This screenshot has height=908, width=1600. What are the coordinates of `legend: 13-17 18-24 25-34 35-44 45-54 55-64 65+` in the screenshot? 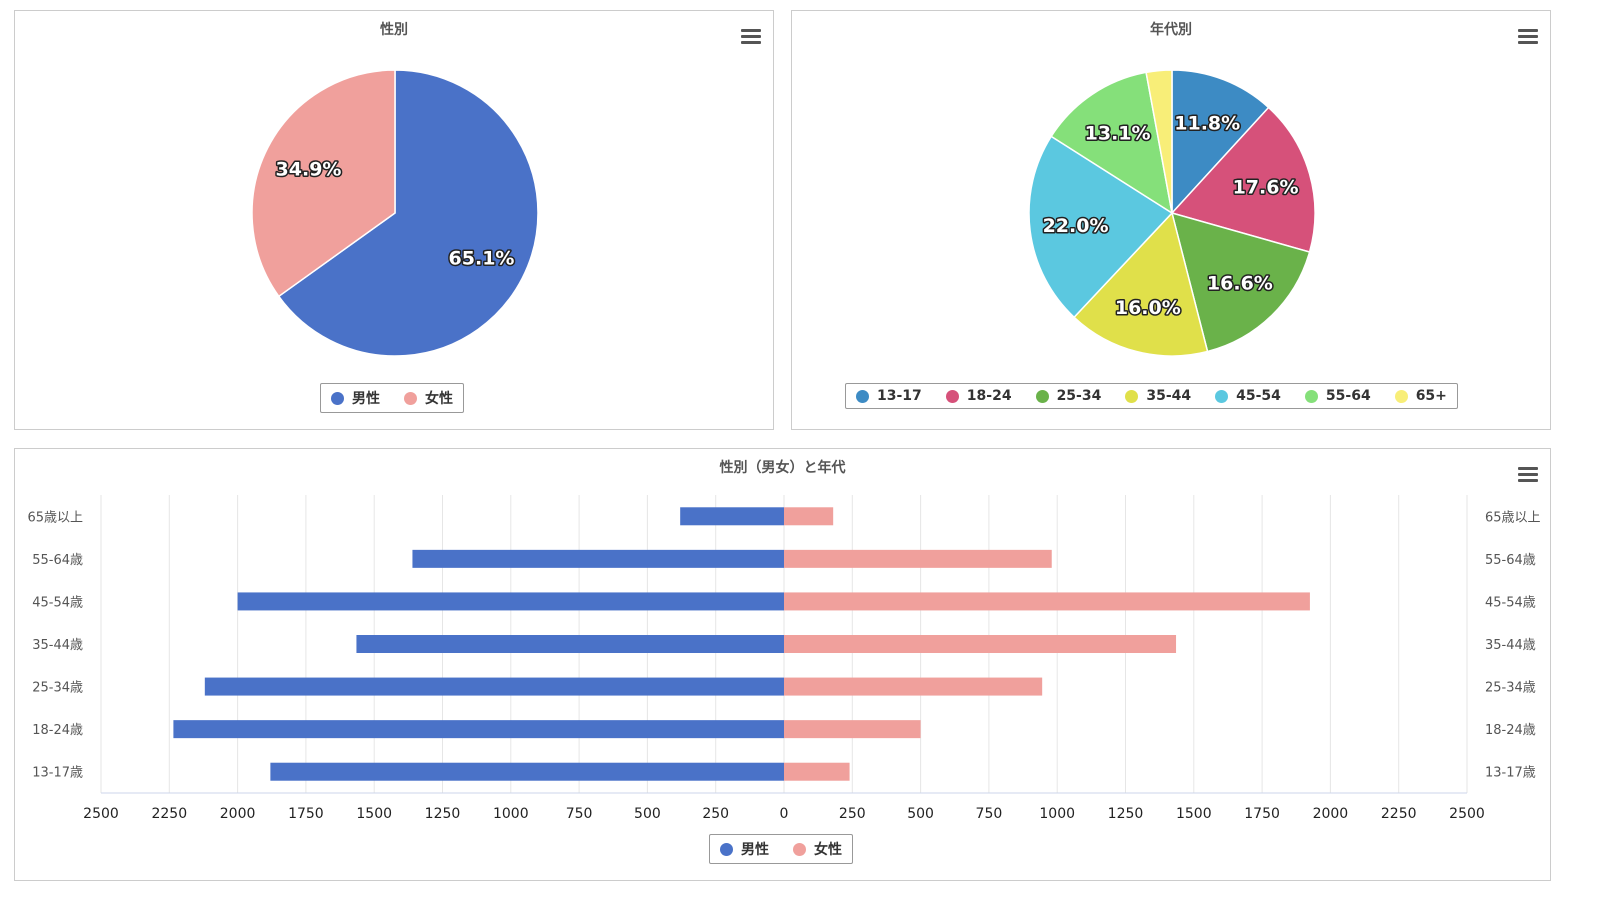 It's located at (1151, 396).